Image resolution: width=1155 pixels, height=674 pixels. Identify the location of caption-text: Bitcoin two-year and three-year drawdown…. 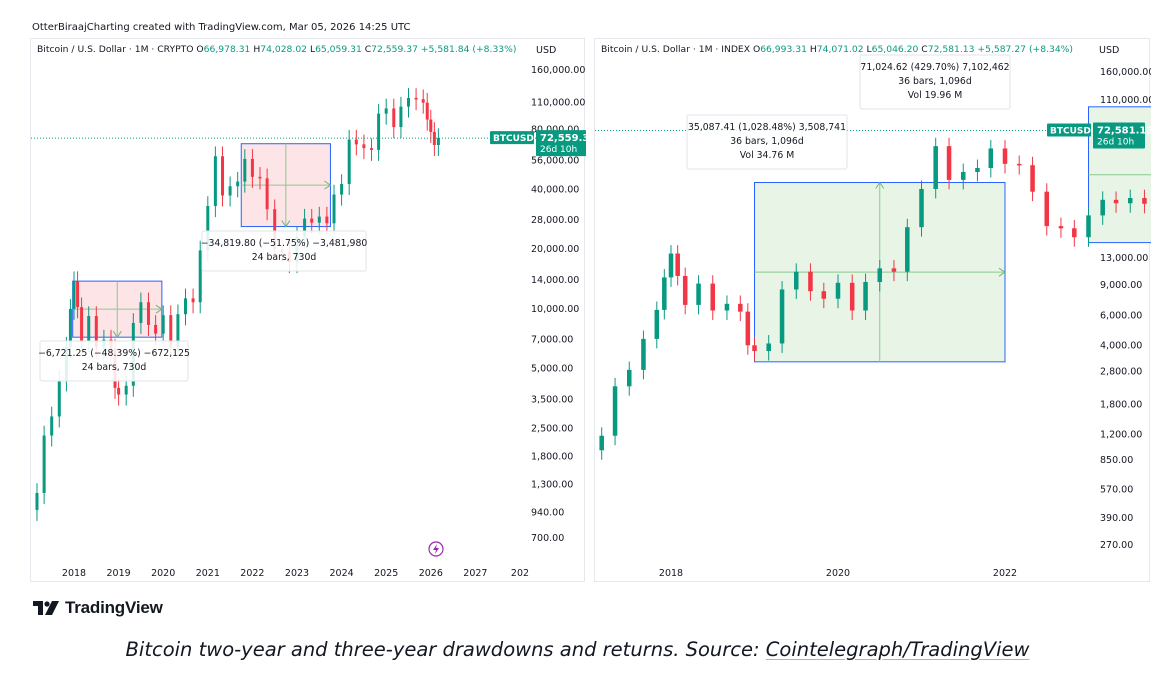
(445, 649).